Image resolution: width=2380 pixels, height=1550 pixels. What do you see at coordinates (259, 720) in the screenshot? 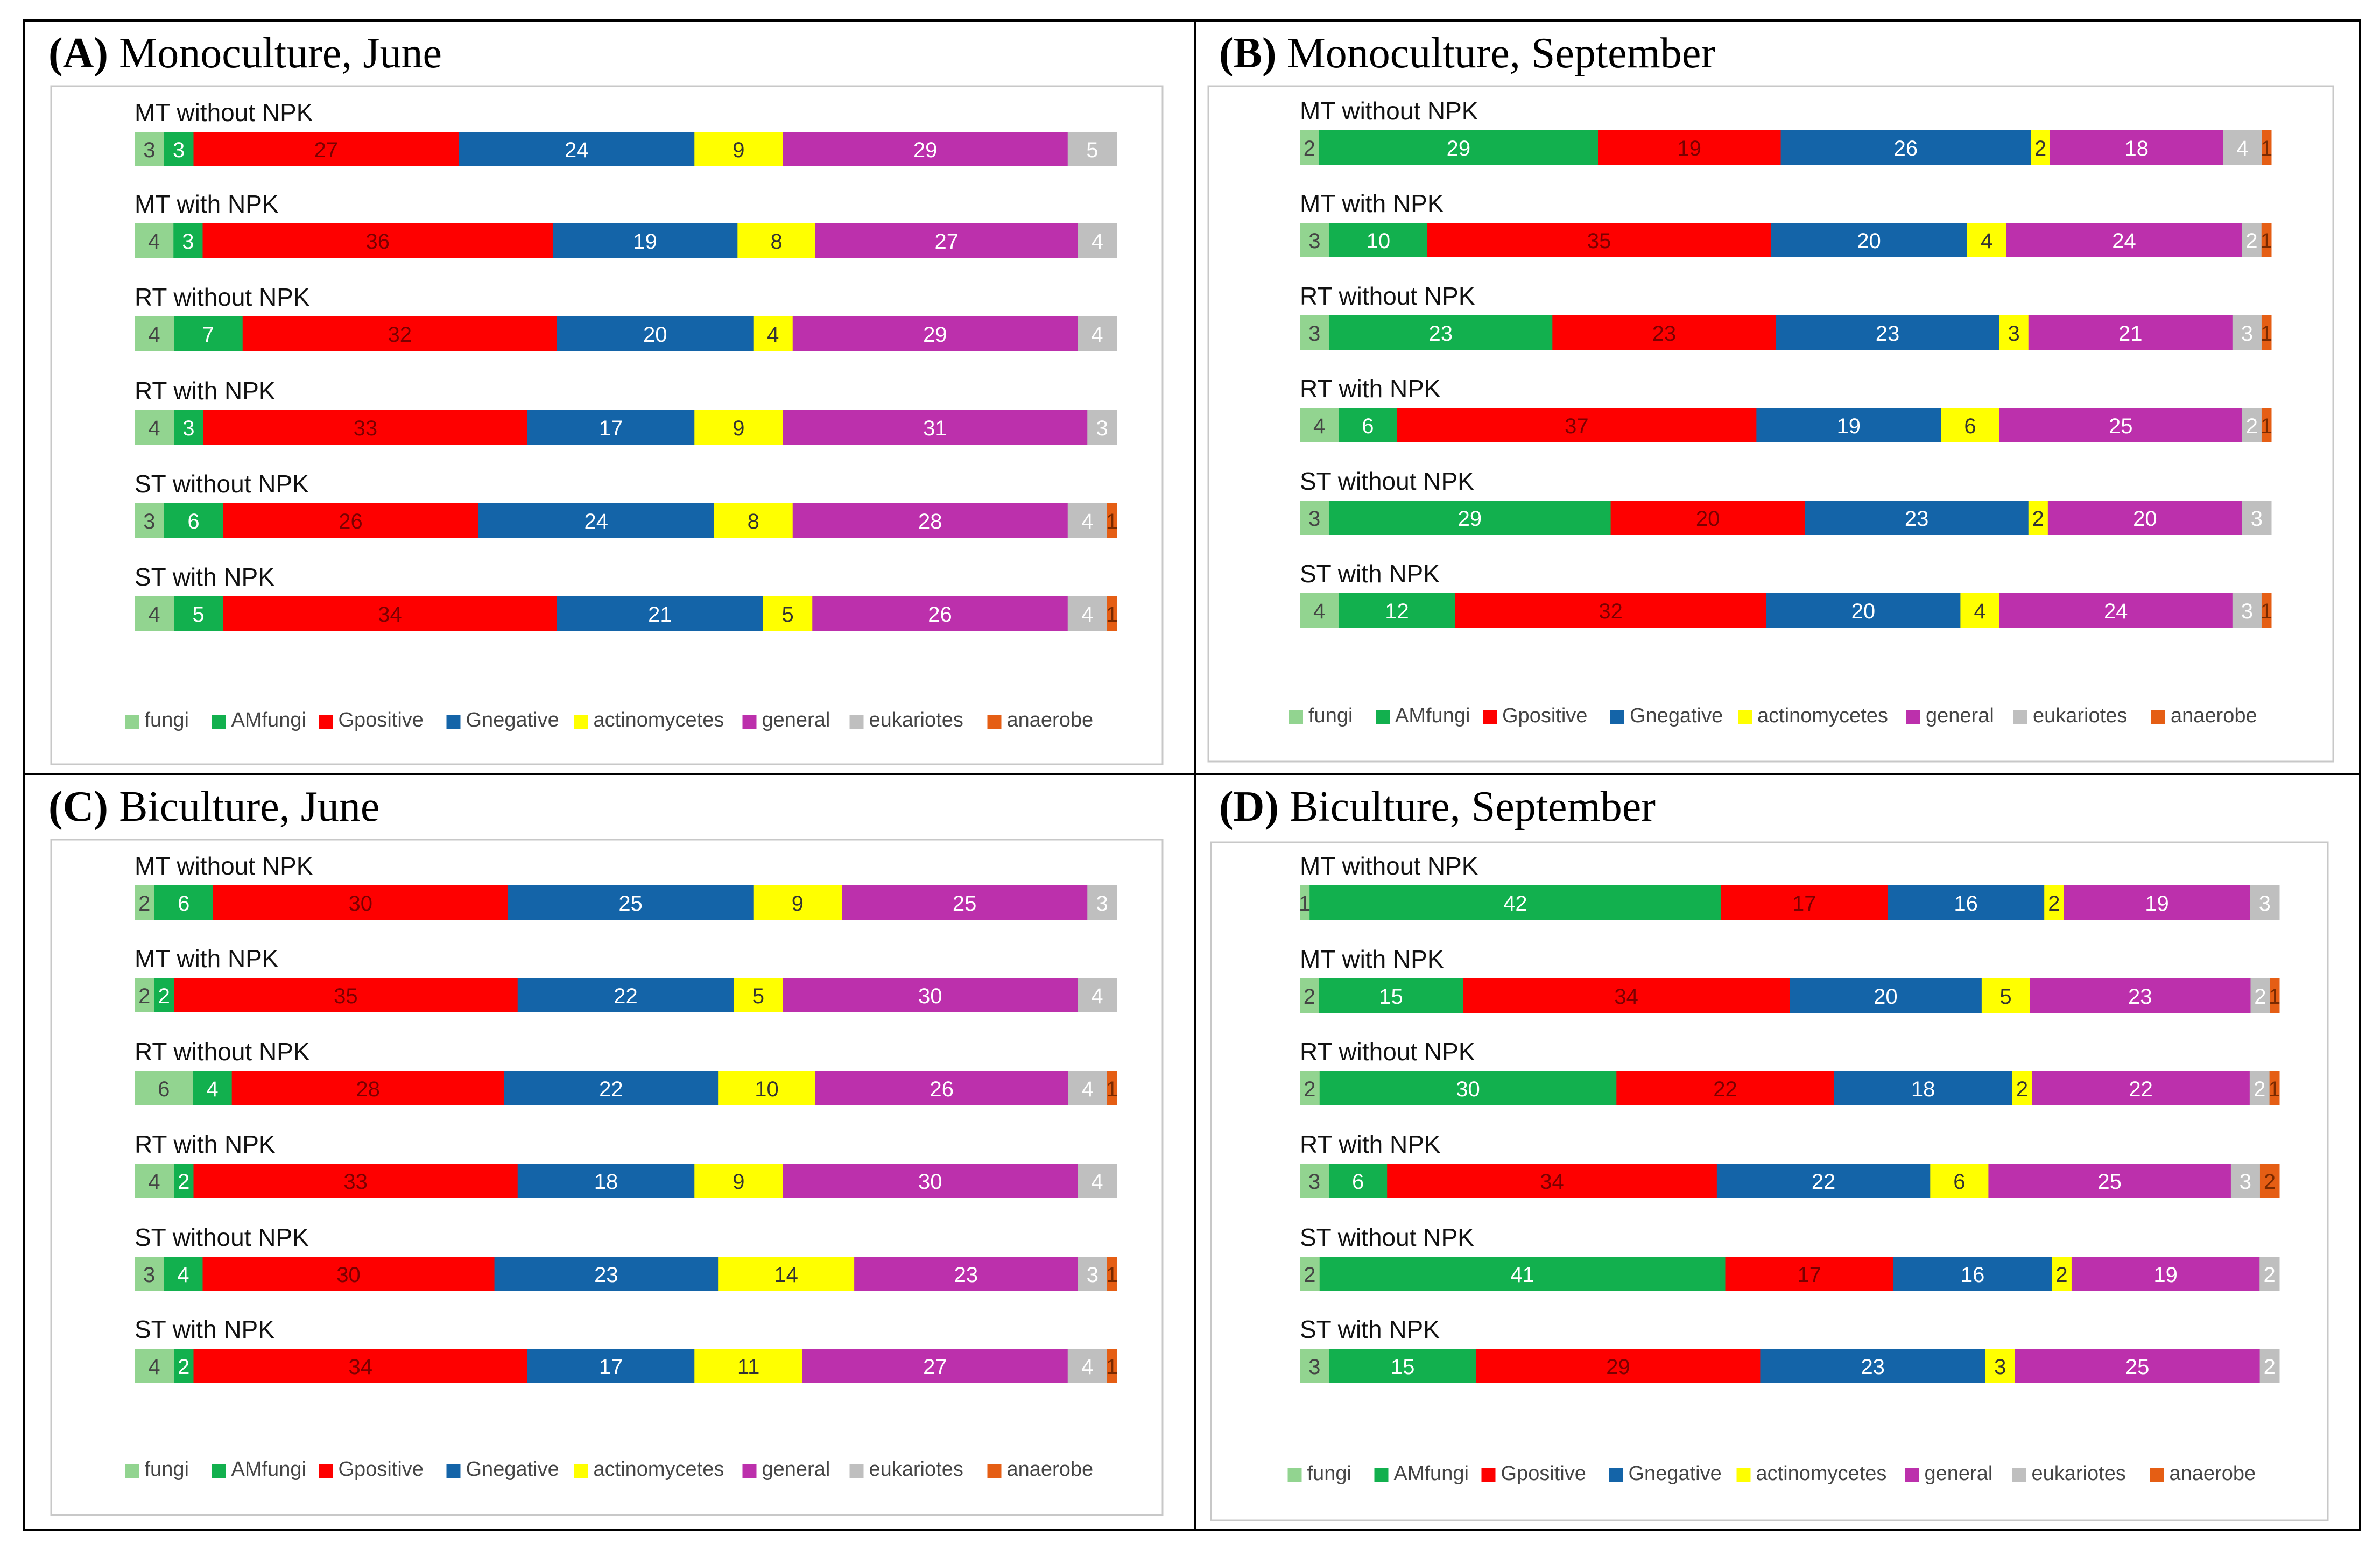
I see `legend-item: AMfungi` at bounding box center [259, 720].